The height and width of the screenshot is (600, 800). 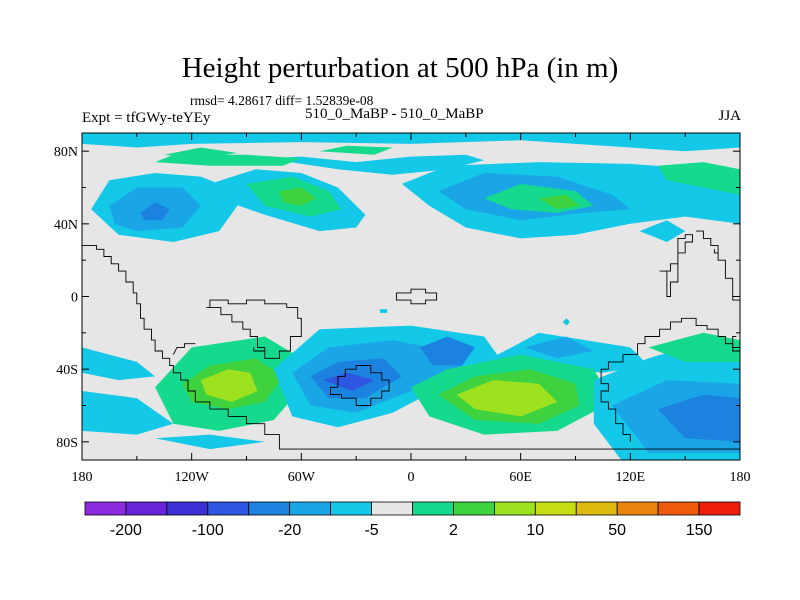 What do you see at coordinates (74, 298) in the screenshot?
I see `y-tick-label: 0` at bounding box center [74, 298].